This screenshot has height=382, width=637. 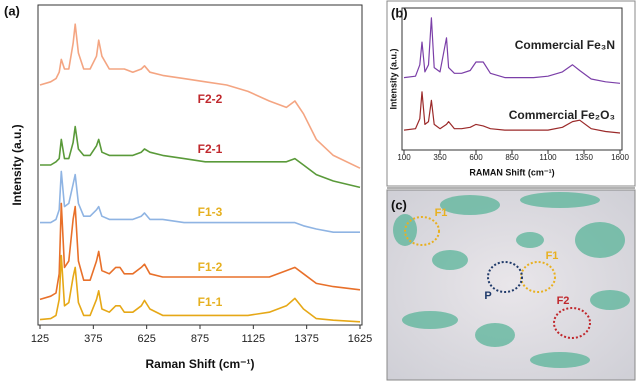 What do you see at coordinates (565, 45) in the screenshot?
I see `series-label: Commercial Fe₃N` at bounding box center [565, 45].